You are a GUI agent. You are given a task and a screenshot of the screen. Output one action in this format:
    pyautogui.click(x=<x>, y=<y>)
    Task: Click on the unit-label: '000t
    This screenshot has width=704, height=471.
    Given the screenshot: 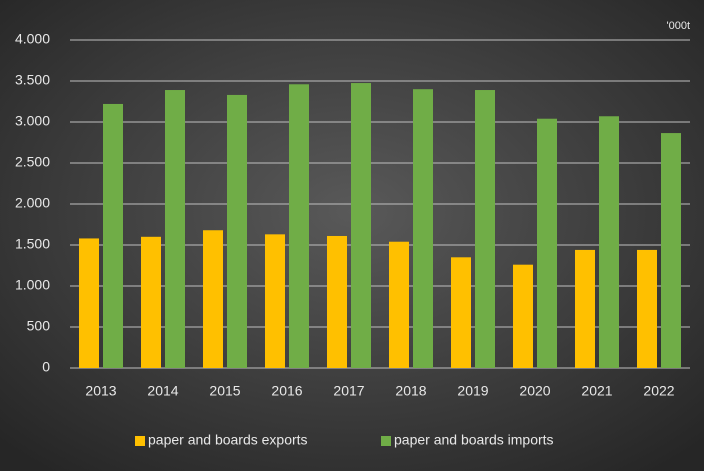 What is the action you would take?
    pyautogui.click(x=678, y=26)
    